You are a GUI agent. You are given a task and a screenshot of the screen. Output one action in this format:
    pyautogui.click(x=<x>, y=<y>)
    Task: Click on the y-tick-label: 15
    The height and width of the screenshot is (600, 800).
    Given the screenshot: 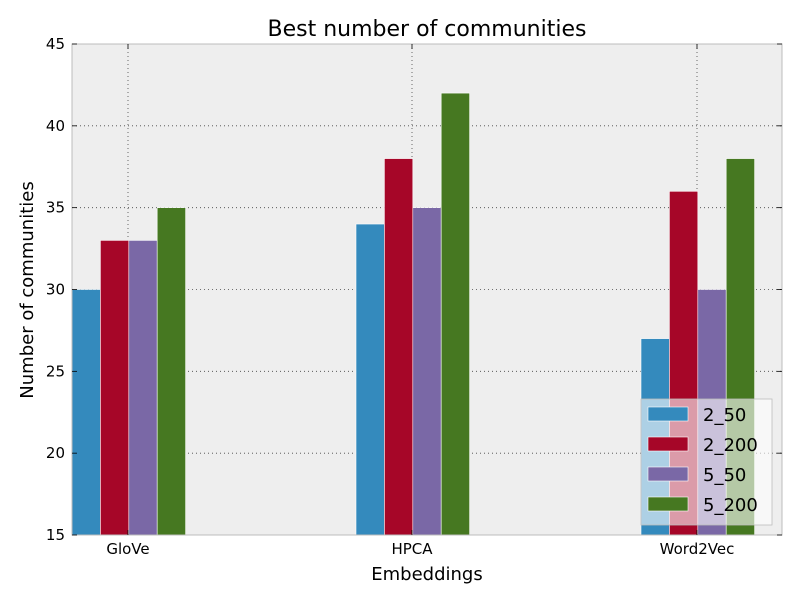 What is the action you would take?
    pyautogui.click(x=55, y=535)
    